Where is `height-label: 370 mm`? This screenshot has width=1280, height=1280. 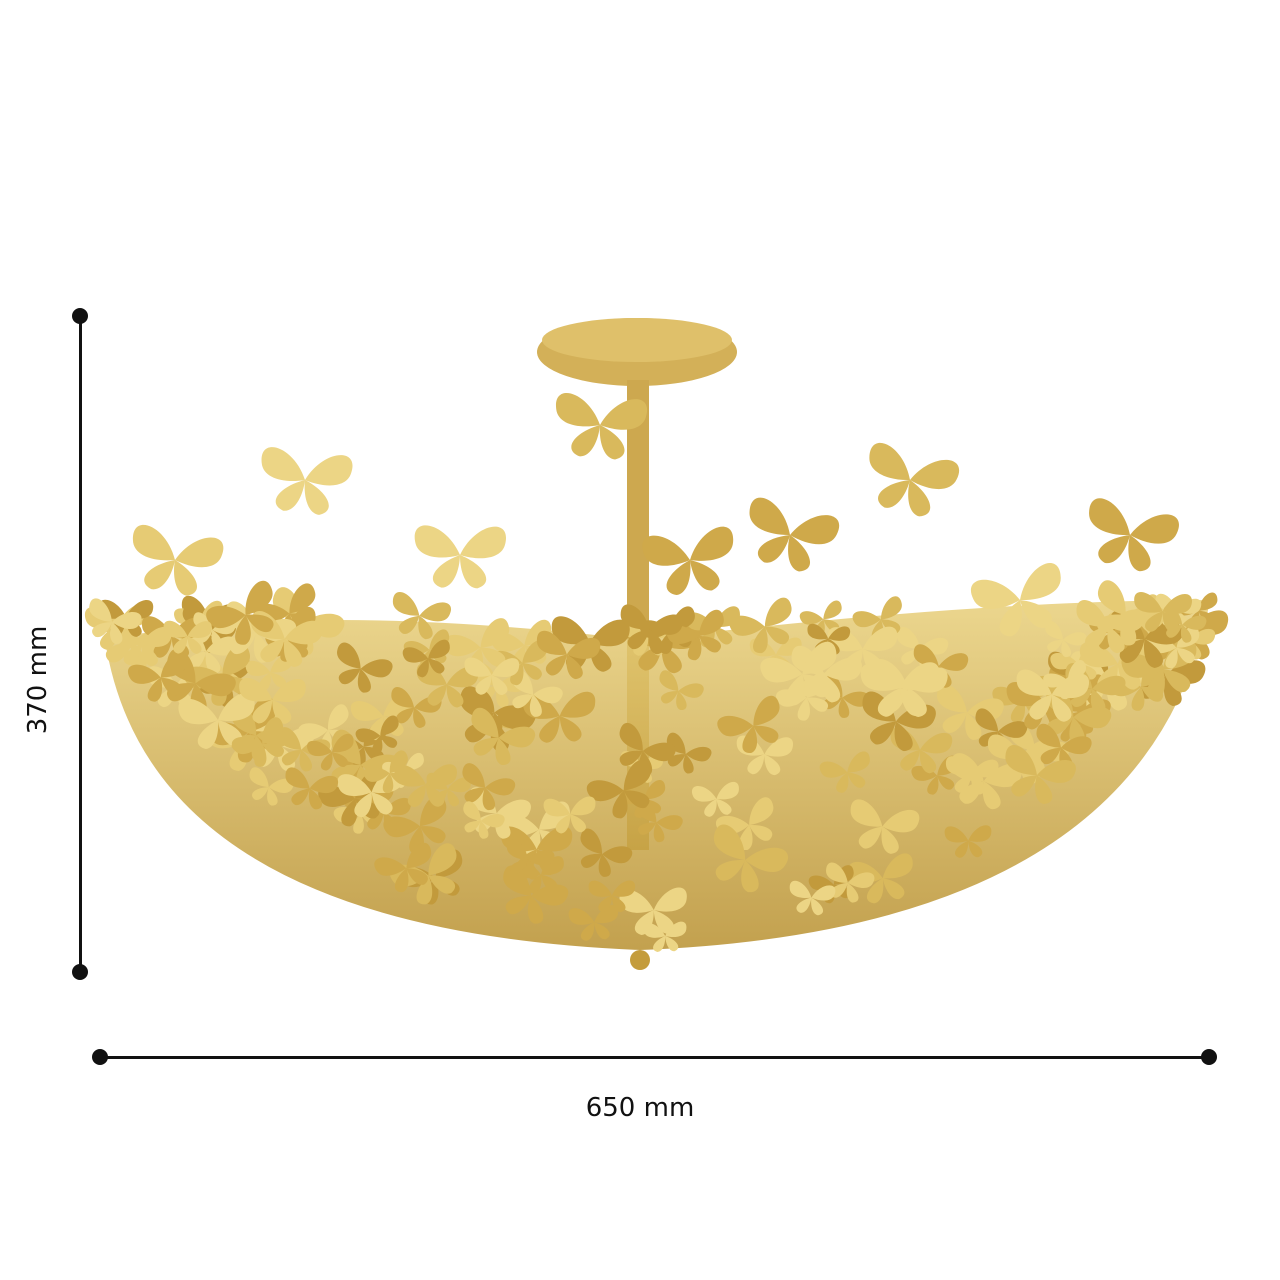
height-label: 370 mm is located at coordinates (38, 680).